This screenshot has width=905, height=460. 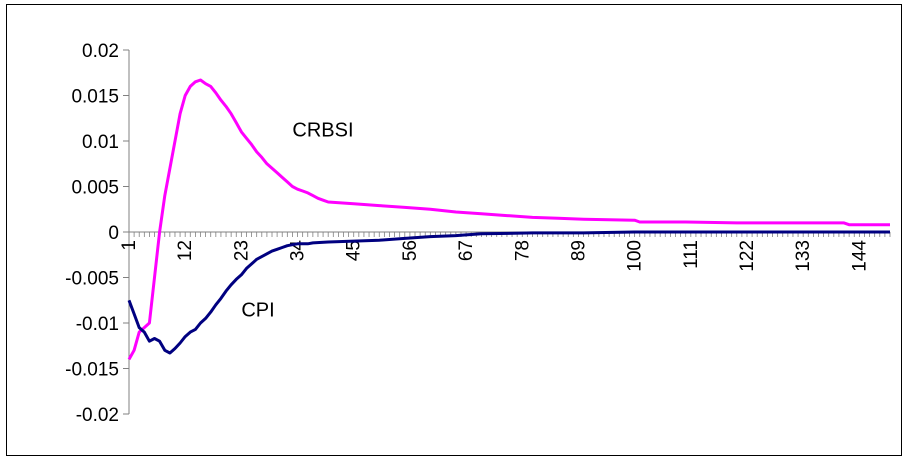 What do you see at coordinates (92, 370) in the screenshot?
I see `y-tick-label: -0.015` at bounding box center [92, 370].